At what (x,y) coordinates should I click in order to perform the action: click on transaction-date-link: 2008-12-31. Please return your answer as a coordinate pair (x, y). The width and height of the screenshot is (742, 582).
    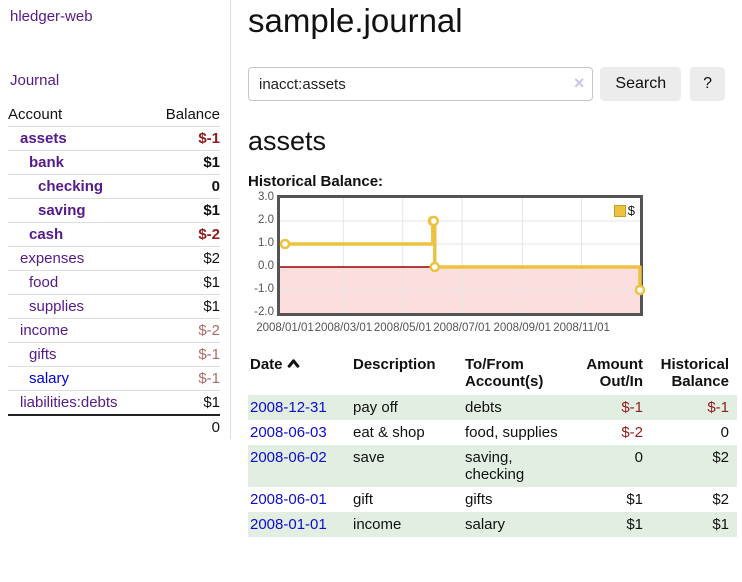
    Looking at the image, I should click on (288, 407).